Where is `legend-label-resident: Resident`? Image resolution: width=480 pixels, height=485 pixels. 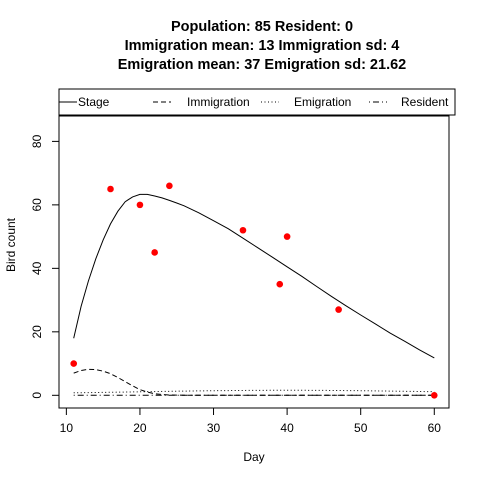 legend-label-resident: Resident is located at coordinates (425, 102).